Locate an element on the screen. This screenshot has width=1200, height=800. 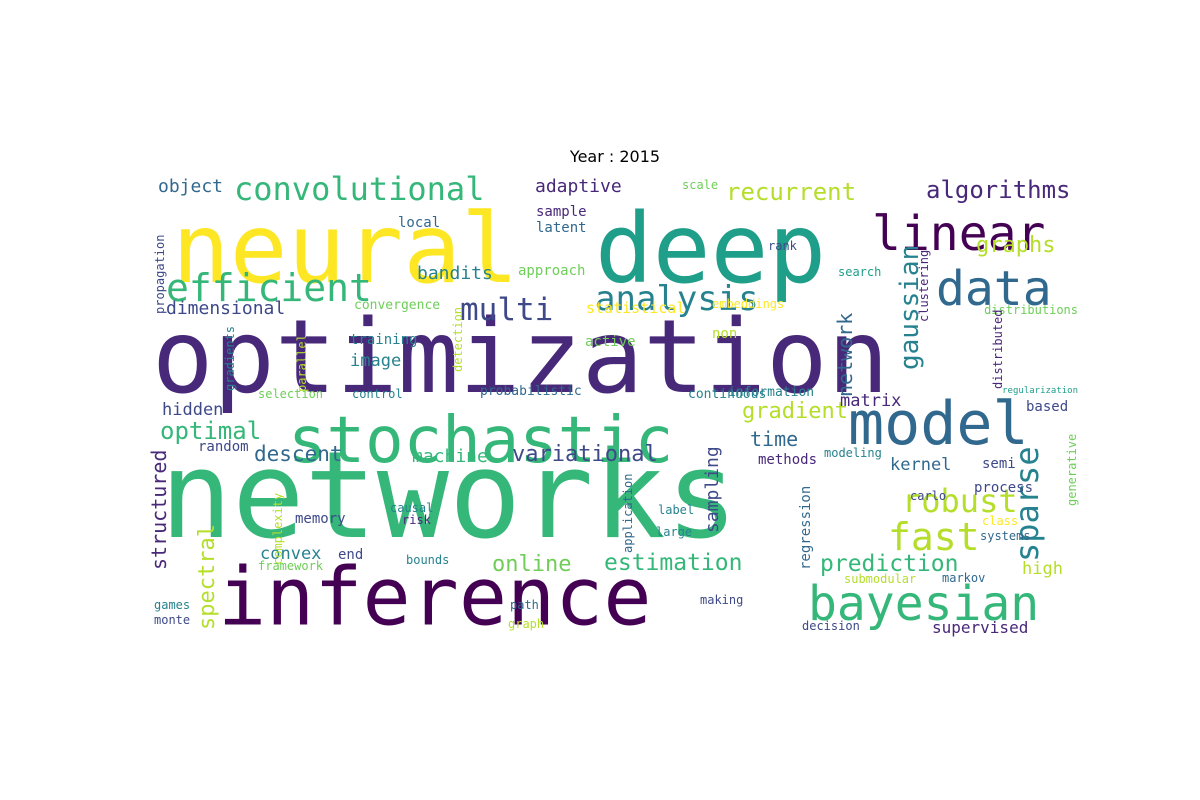
word-variational: variational is located at coordinates (585, 454).